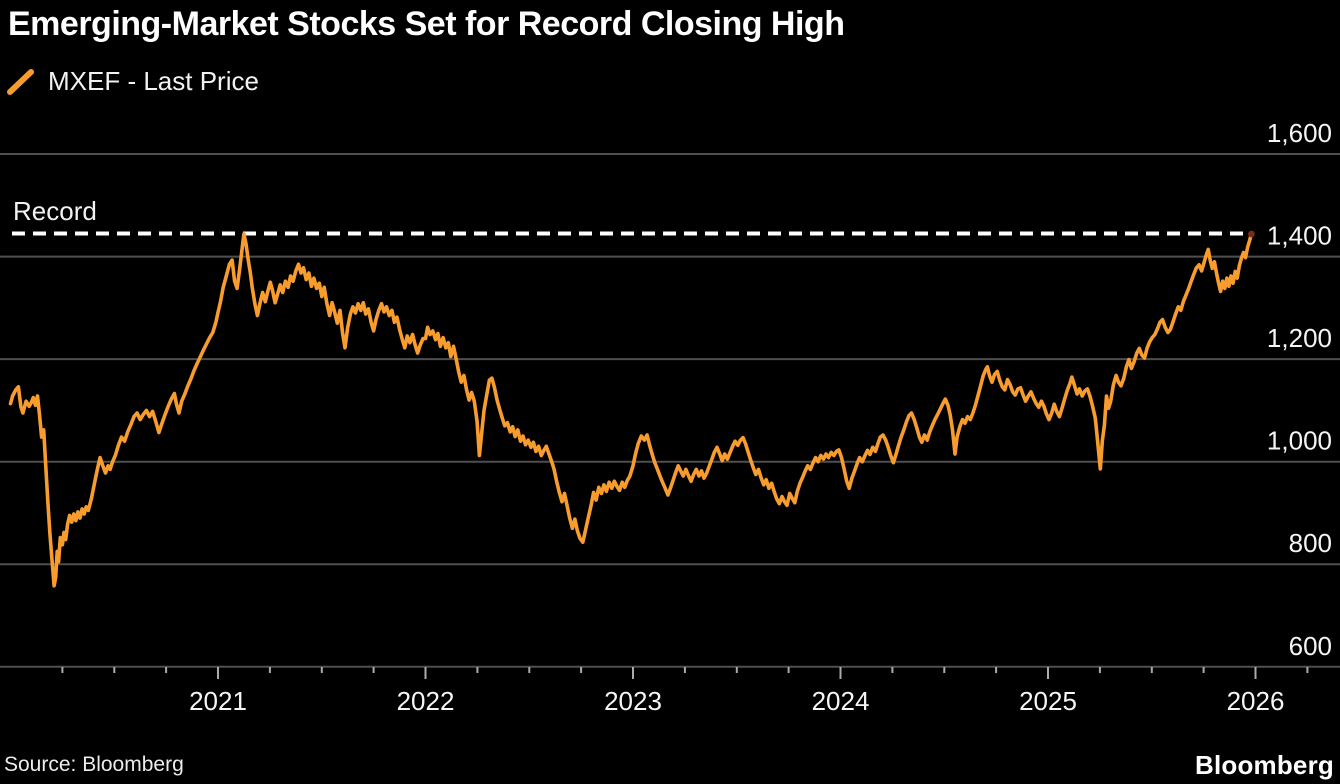 This screenshot has height=784, width=1340. I want to click on bloomberg-logo: Bloomberg, so click(1264, 765).